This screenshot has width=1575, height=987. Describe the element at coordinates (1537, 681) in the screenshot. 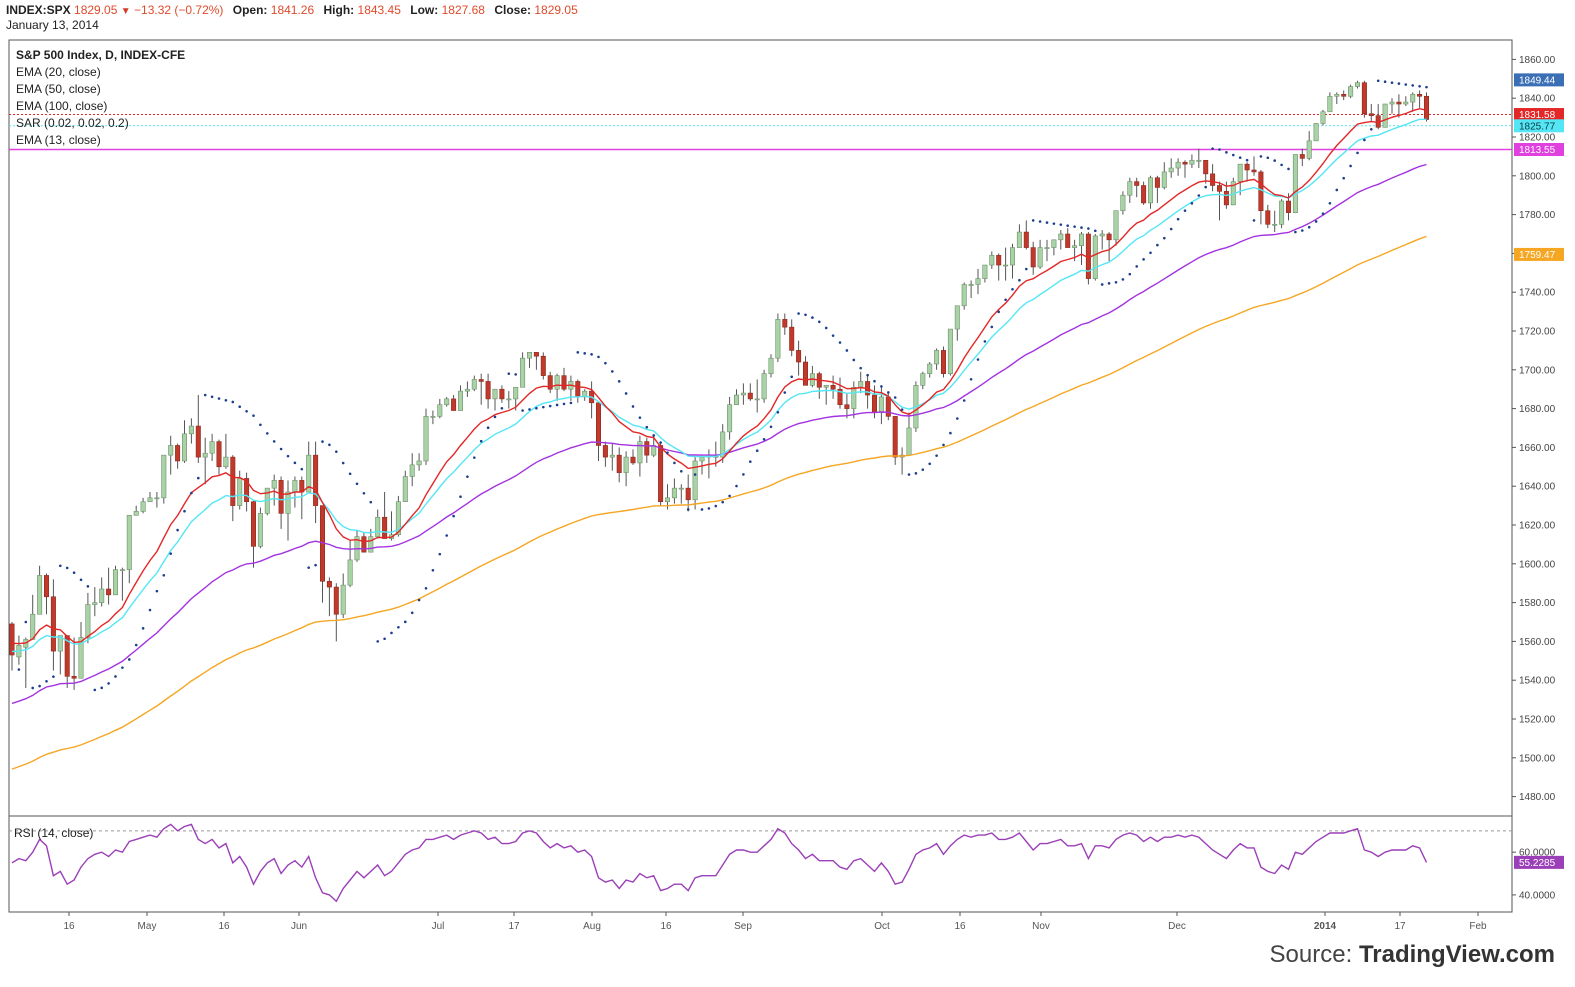

I see `y-tick-label: 1540.00` at that location.